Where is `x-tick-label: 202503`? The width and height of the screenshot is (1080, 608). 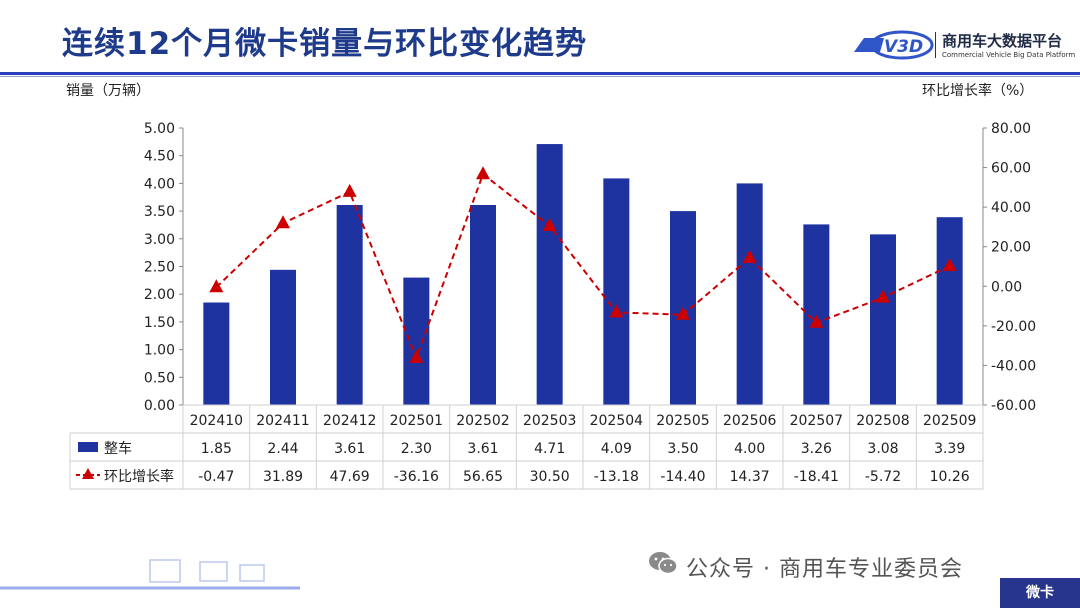
x-tick-label: 202503 is located at coordinates (549, 421).